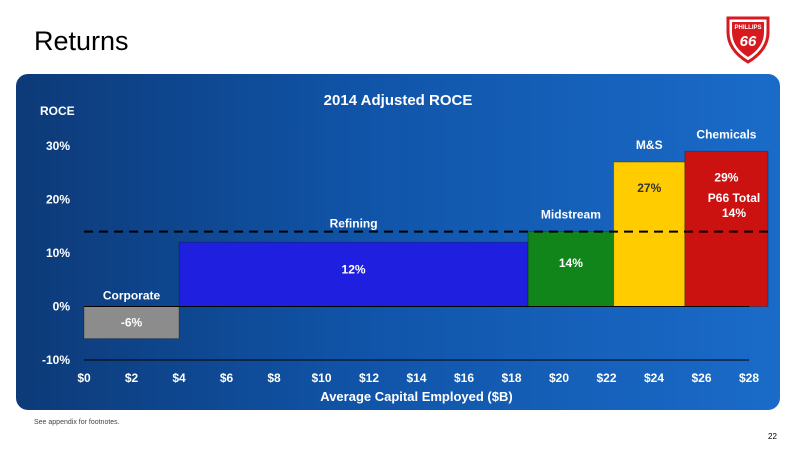 The width and height of the screenshot is (800, 450). I want to click on segment-name-label: M&S, so click(649, 145).